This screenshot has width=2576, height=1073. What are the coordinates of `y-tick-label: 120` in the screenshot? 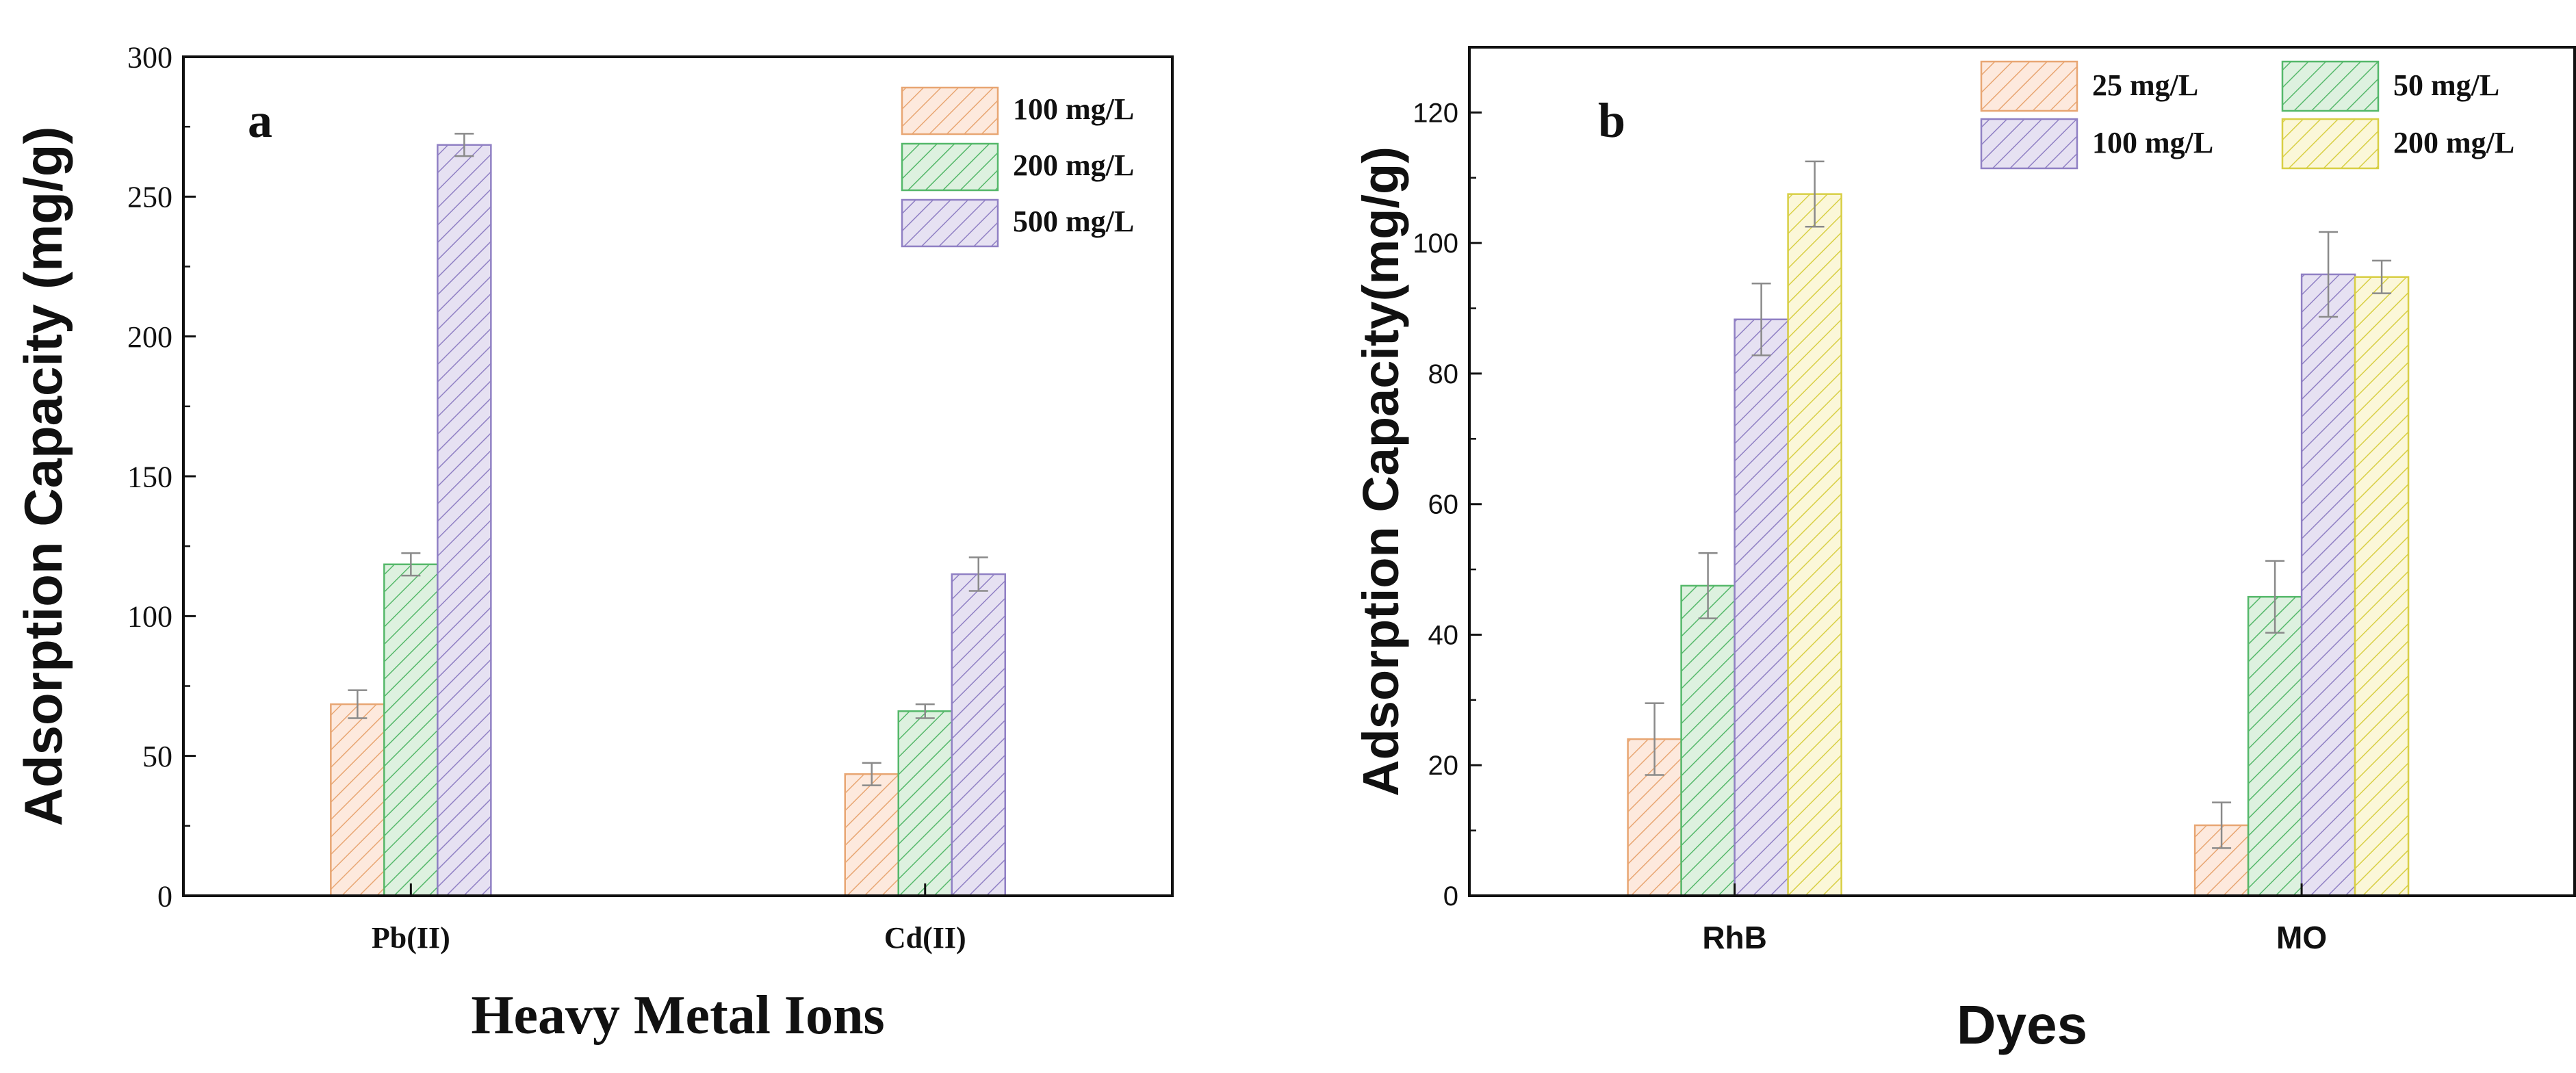 It's located at (1435, 113).